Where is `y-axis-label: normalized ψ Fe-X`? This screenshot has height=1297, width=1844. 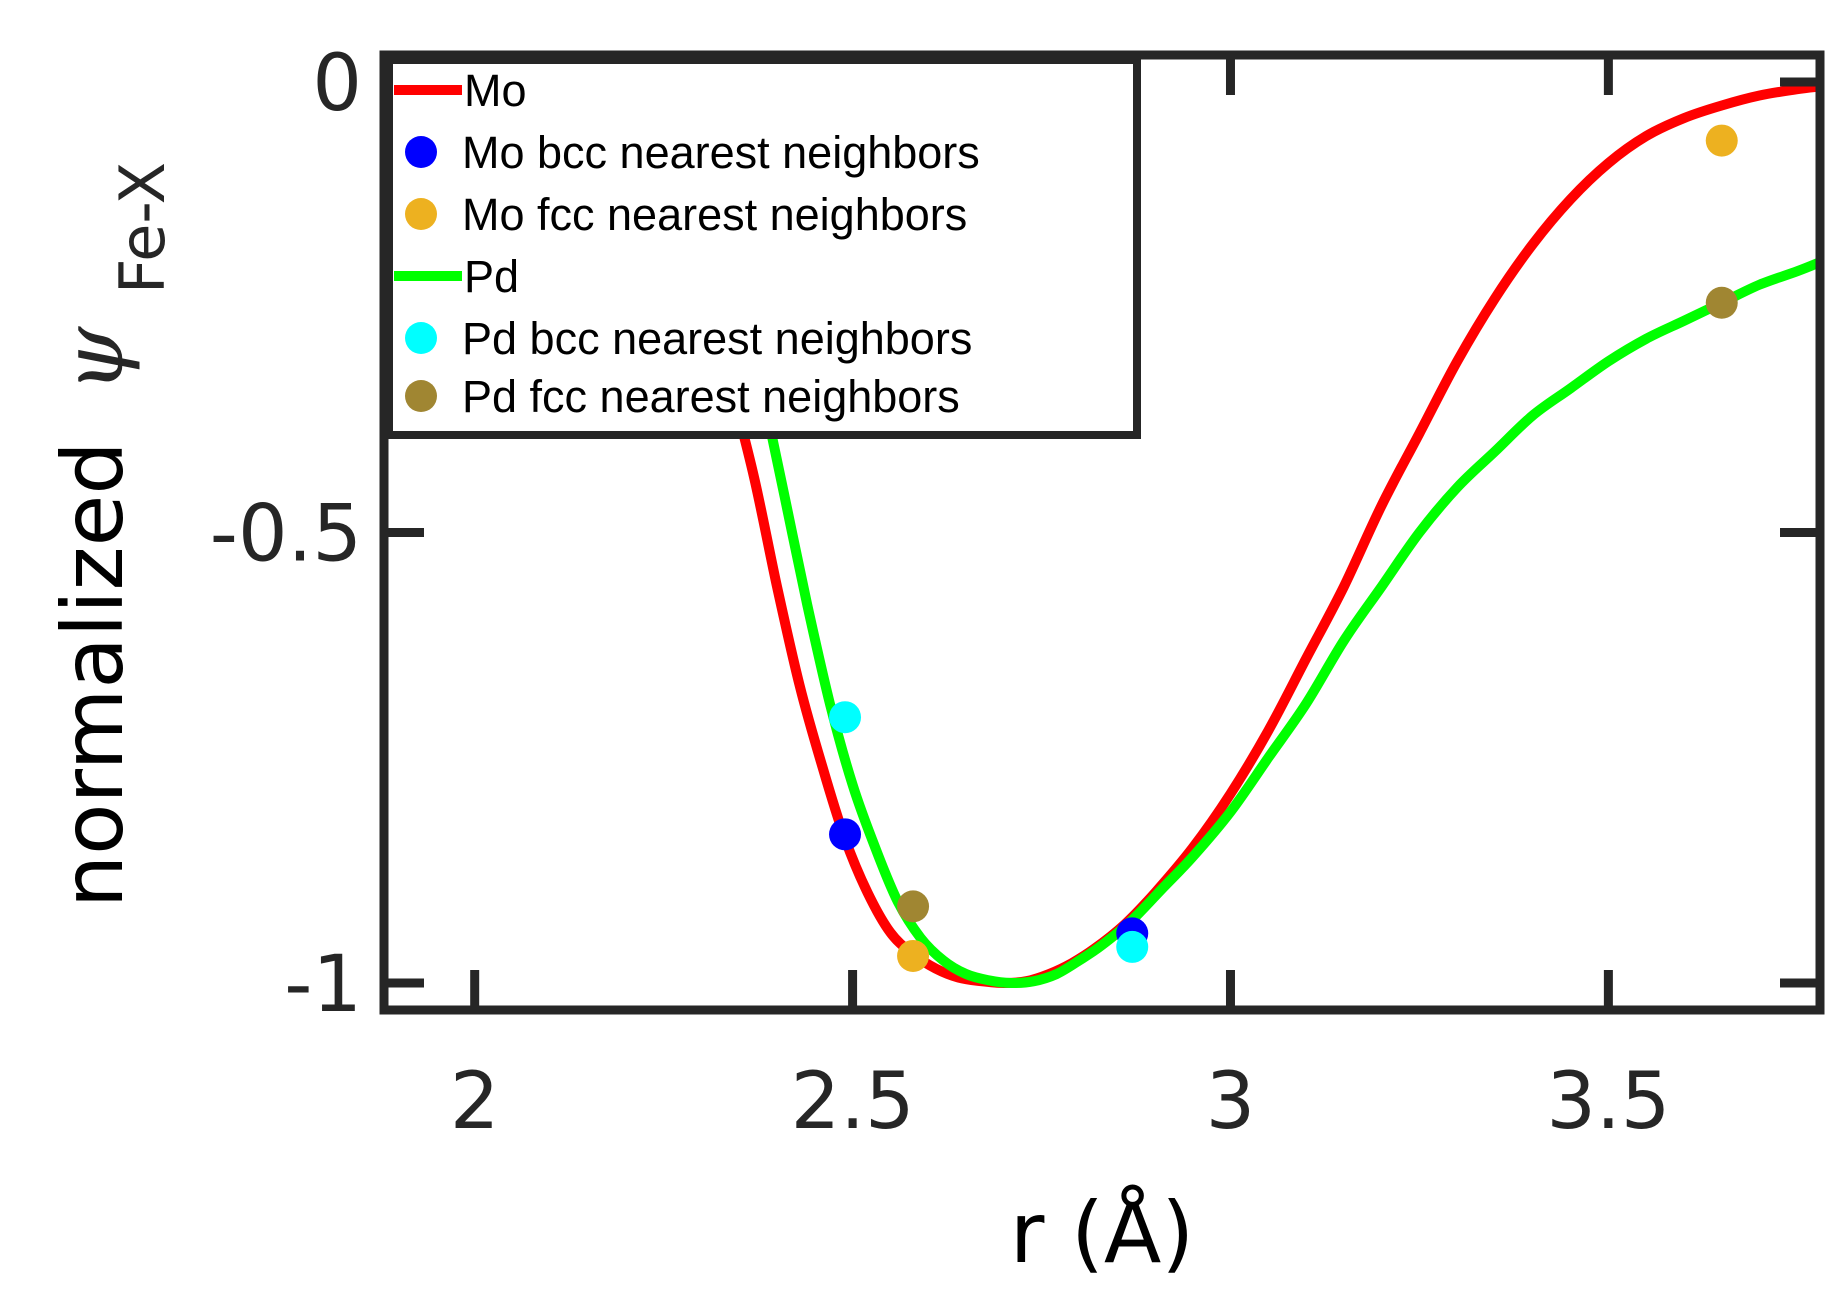
y-axis-label: normalized ψ Fe-X is located at coordinates (111, 535).